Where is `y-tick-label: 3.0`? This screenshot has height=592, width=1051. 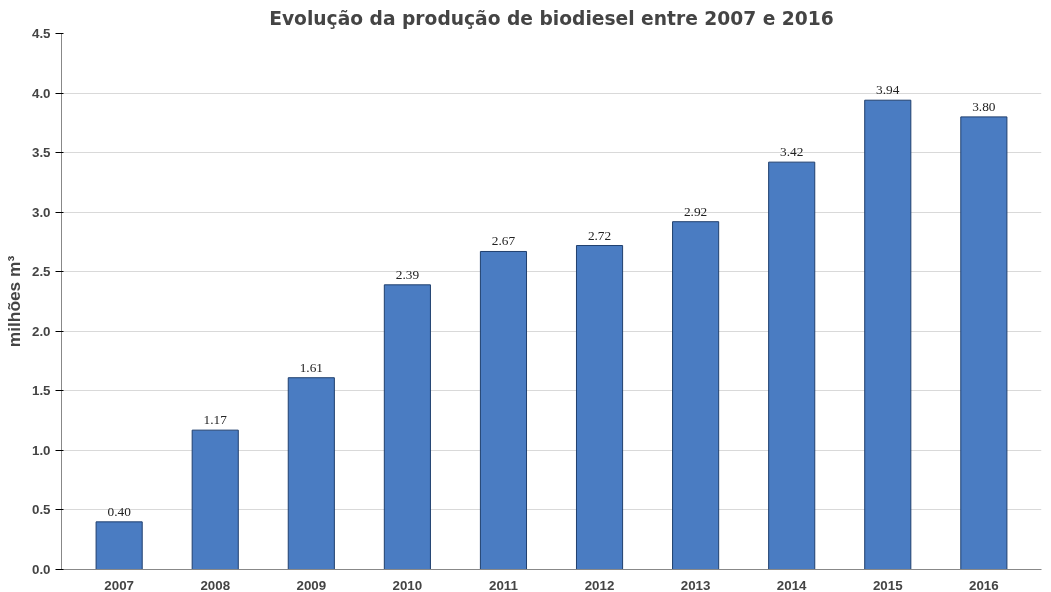 y-tick-label: 3.0 is located at coordinates (41, 212).